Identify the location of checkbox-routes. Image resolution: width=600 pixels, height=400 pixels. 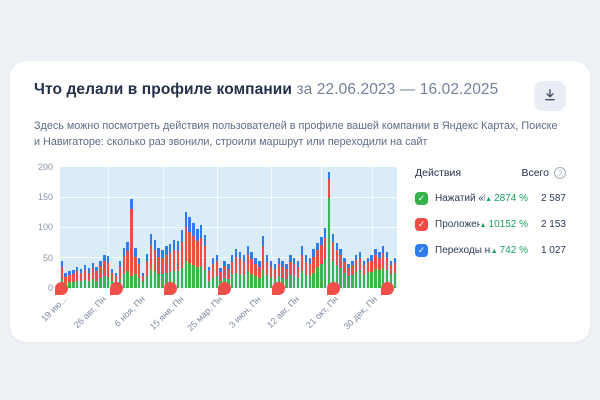
(421, 225).